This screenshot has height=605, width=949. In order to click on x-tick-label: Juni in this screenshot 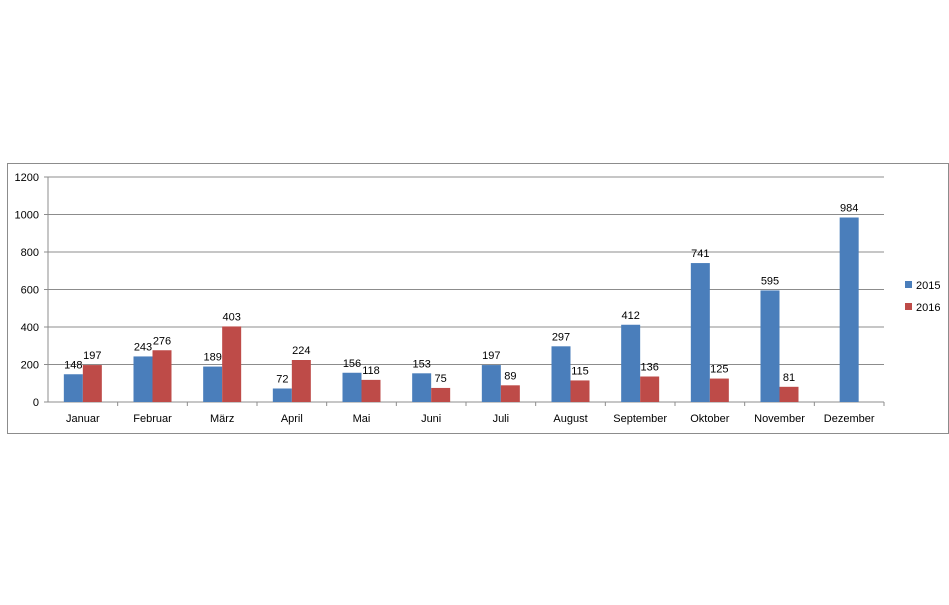, I will do `click(431, 419)`.